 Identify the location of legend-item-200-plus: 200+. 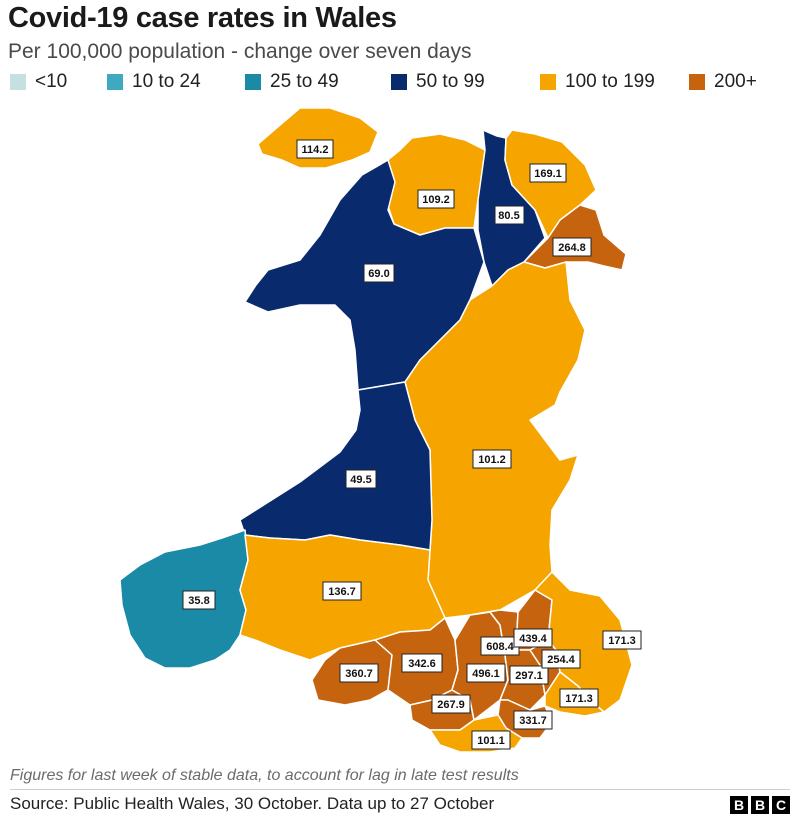
(723, 82).